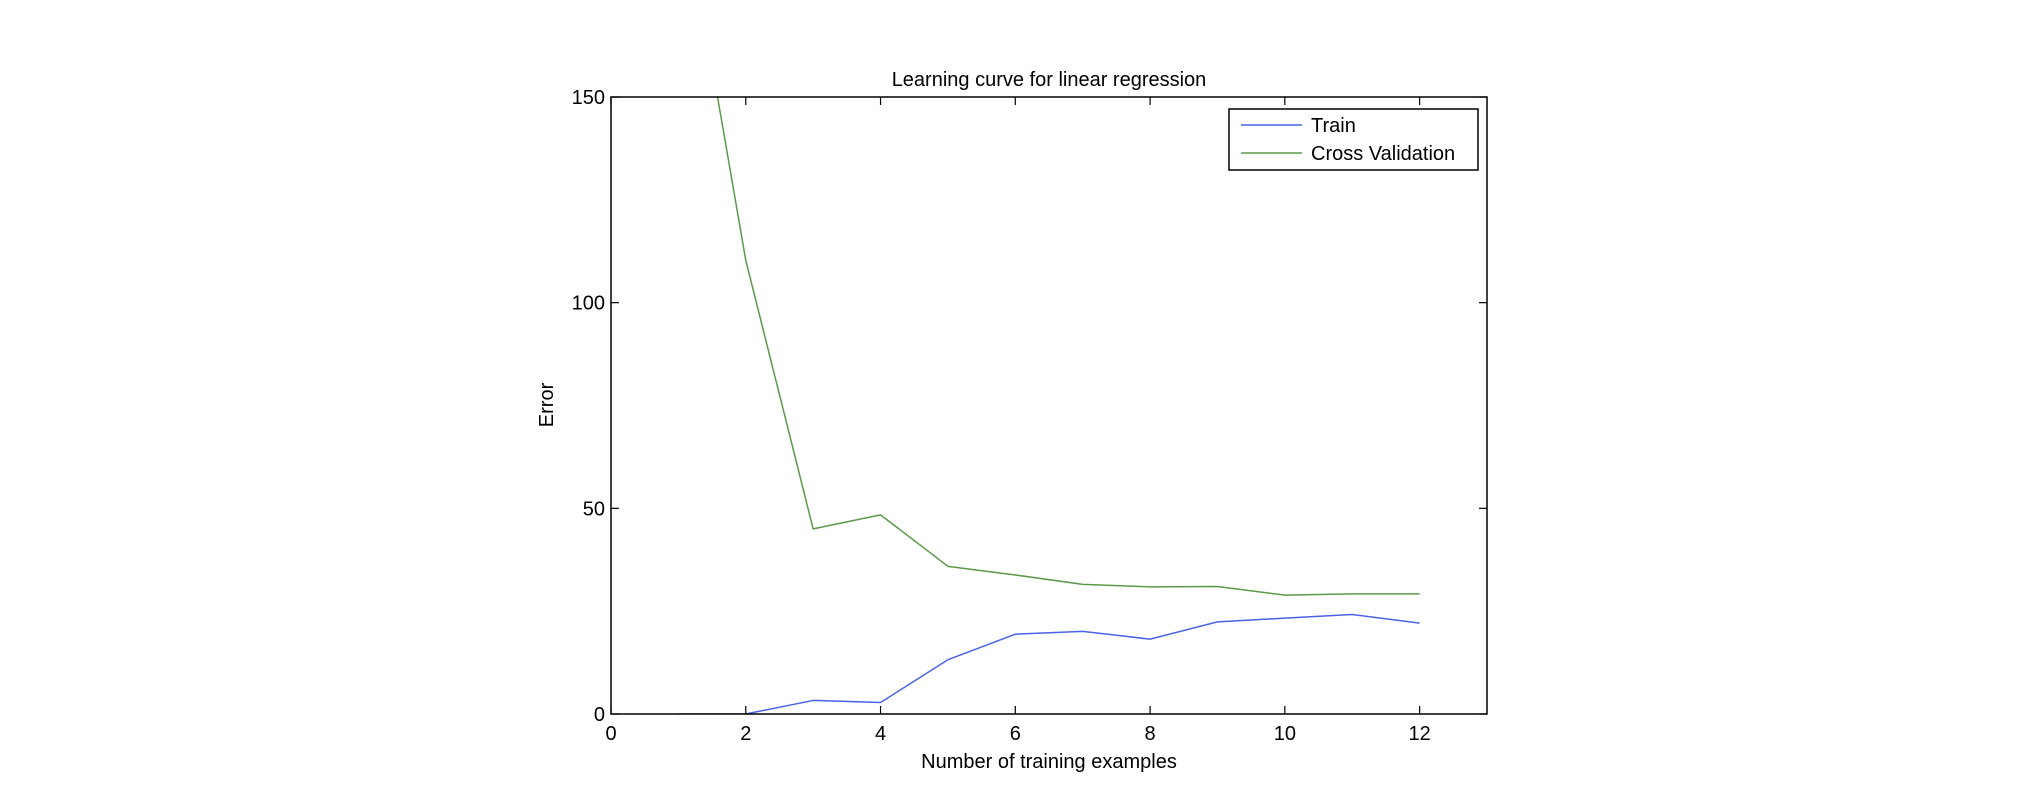  Describe the element at coordinates (1285, 734) in the screenshot. I see `x-tick-label: 10` at that location.